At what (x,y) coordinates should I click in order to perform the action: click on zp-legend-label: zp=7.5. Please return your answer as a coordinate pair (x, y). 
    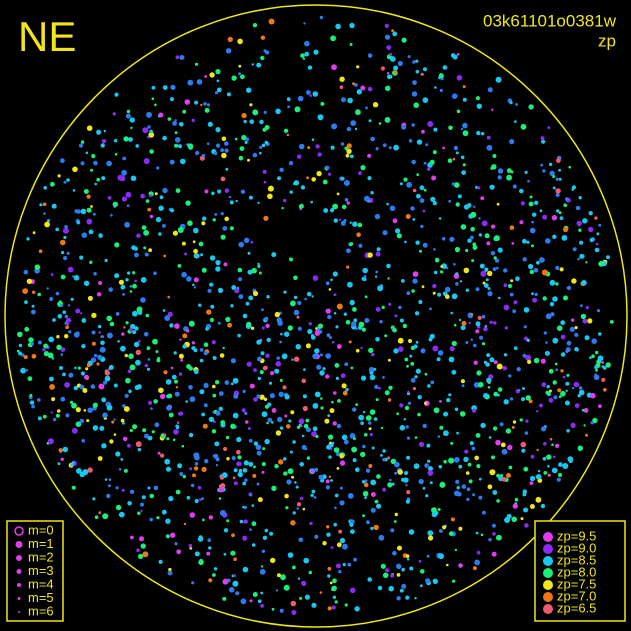
    Looking at the image, I should click on (576, 583).